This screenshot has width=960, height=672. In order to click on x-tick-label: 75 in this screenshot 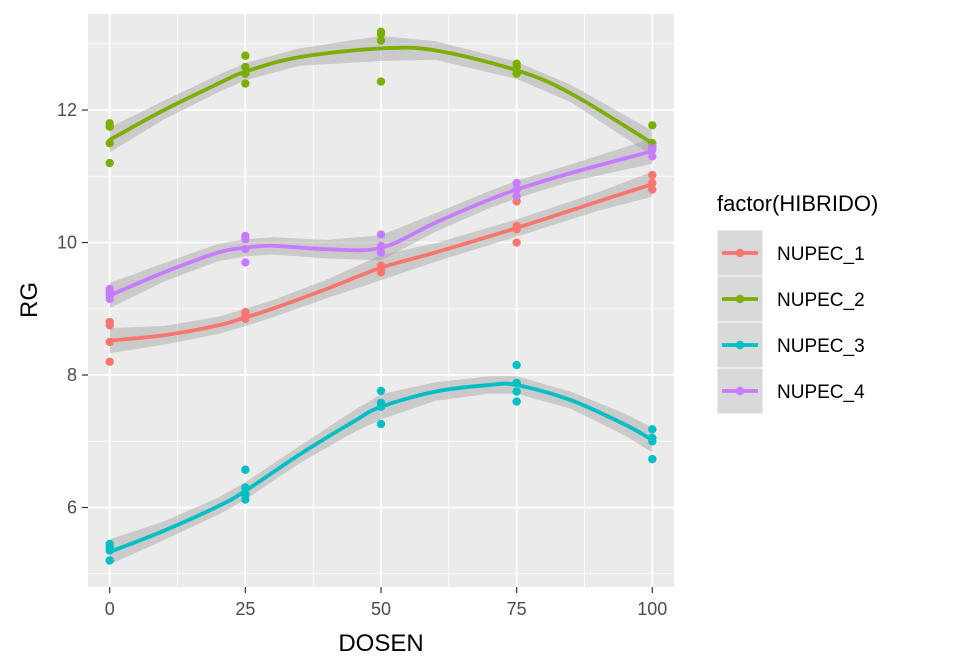, I will do `click(517, 609)`.